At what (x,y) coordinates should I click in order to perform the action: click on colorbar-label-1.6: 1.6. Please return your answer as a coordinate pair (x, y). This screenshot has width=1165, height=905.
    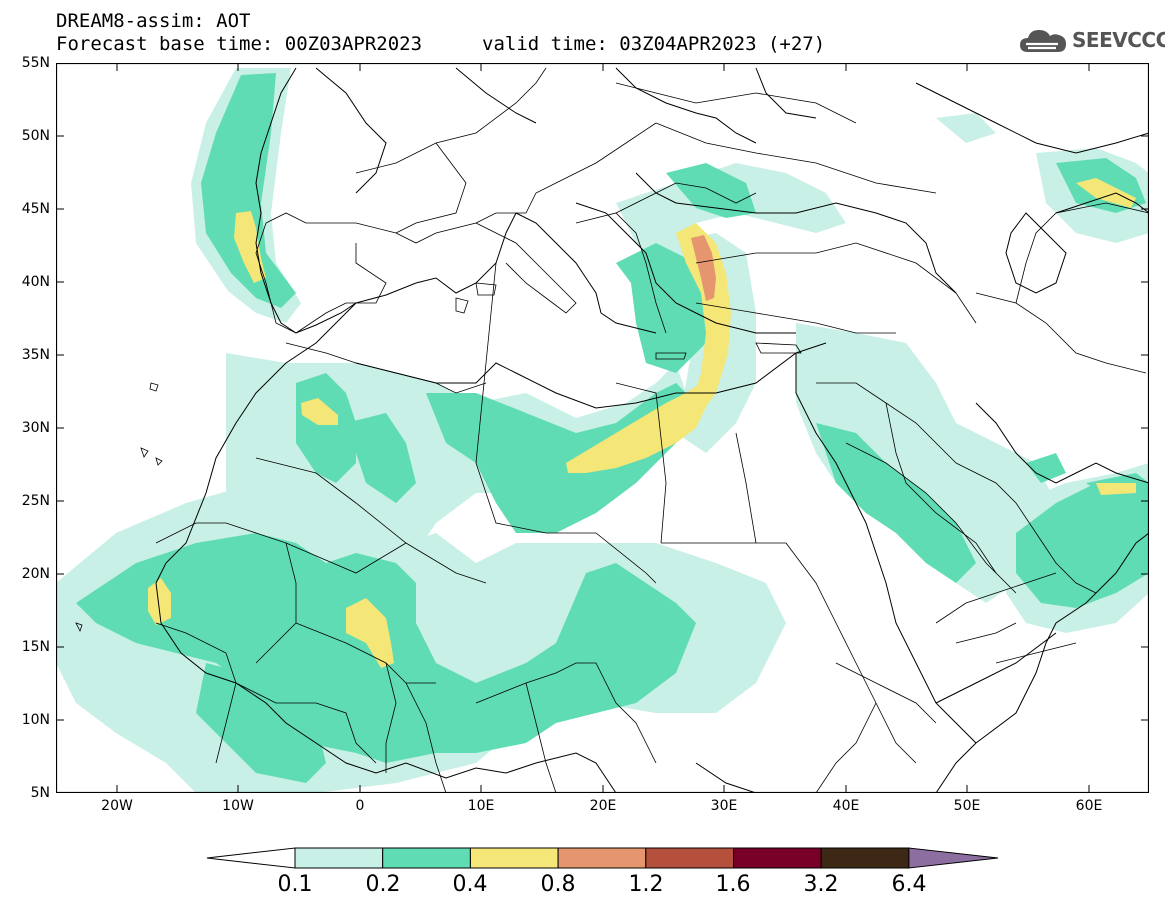
    Looking at the image, I should click on (733, 884).